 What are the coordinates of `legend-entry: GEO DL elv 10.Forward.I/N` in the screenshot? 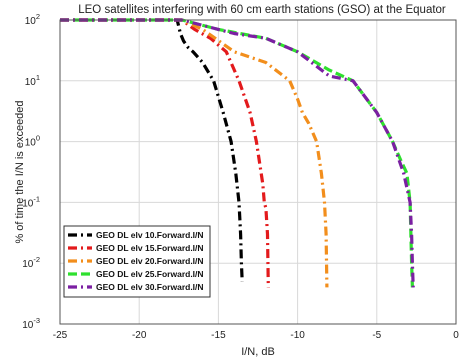 It's located at (150, 235).